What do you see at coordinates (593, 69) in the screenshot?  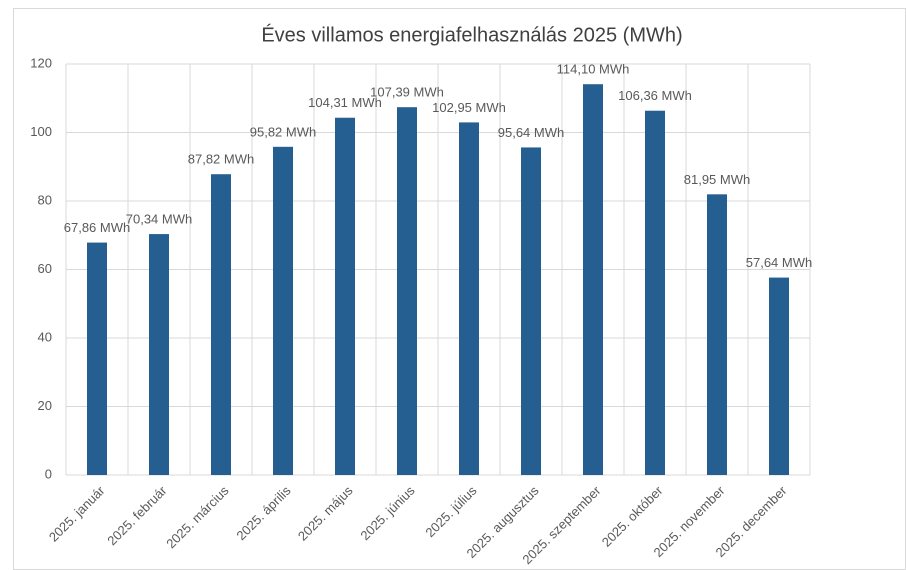 I see `data-label: 114,10 MWh` at bounding box center [593, 69].